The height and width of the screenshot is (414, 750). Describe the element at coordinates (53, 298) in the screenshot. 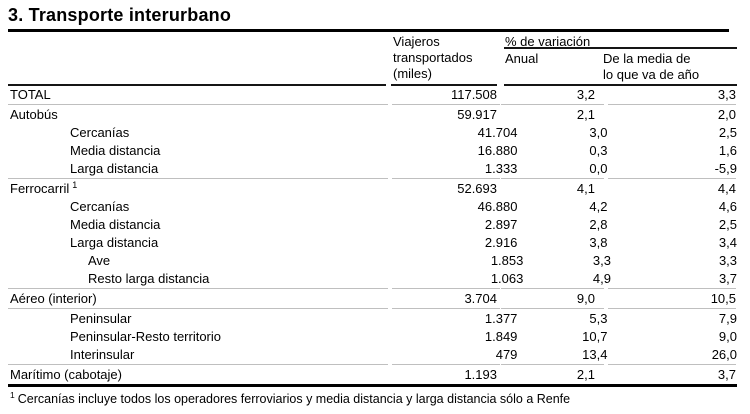

I see `row-label-text: Aéreo (interior)` at that location.